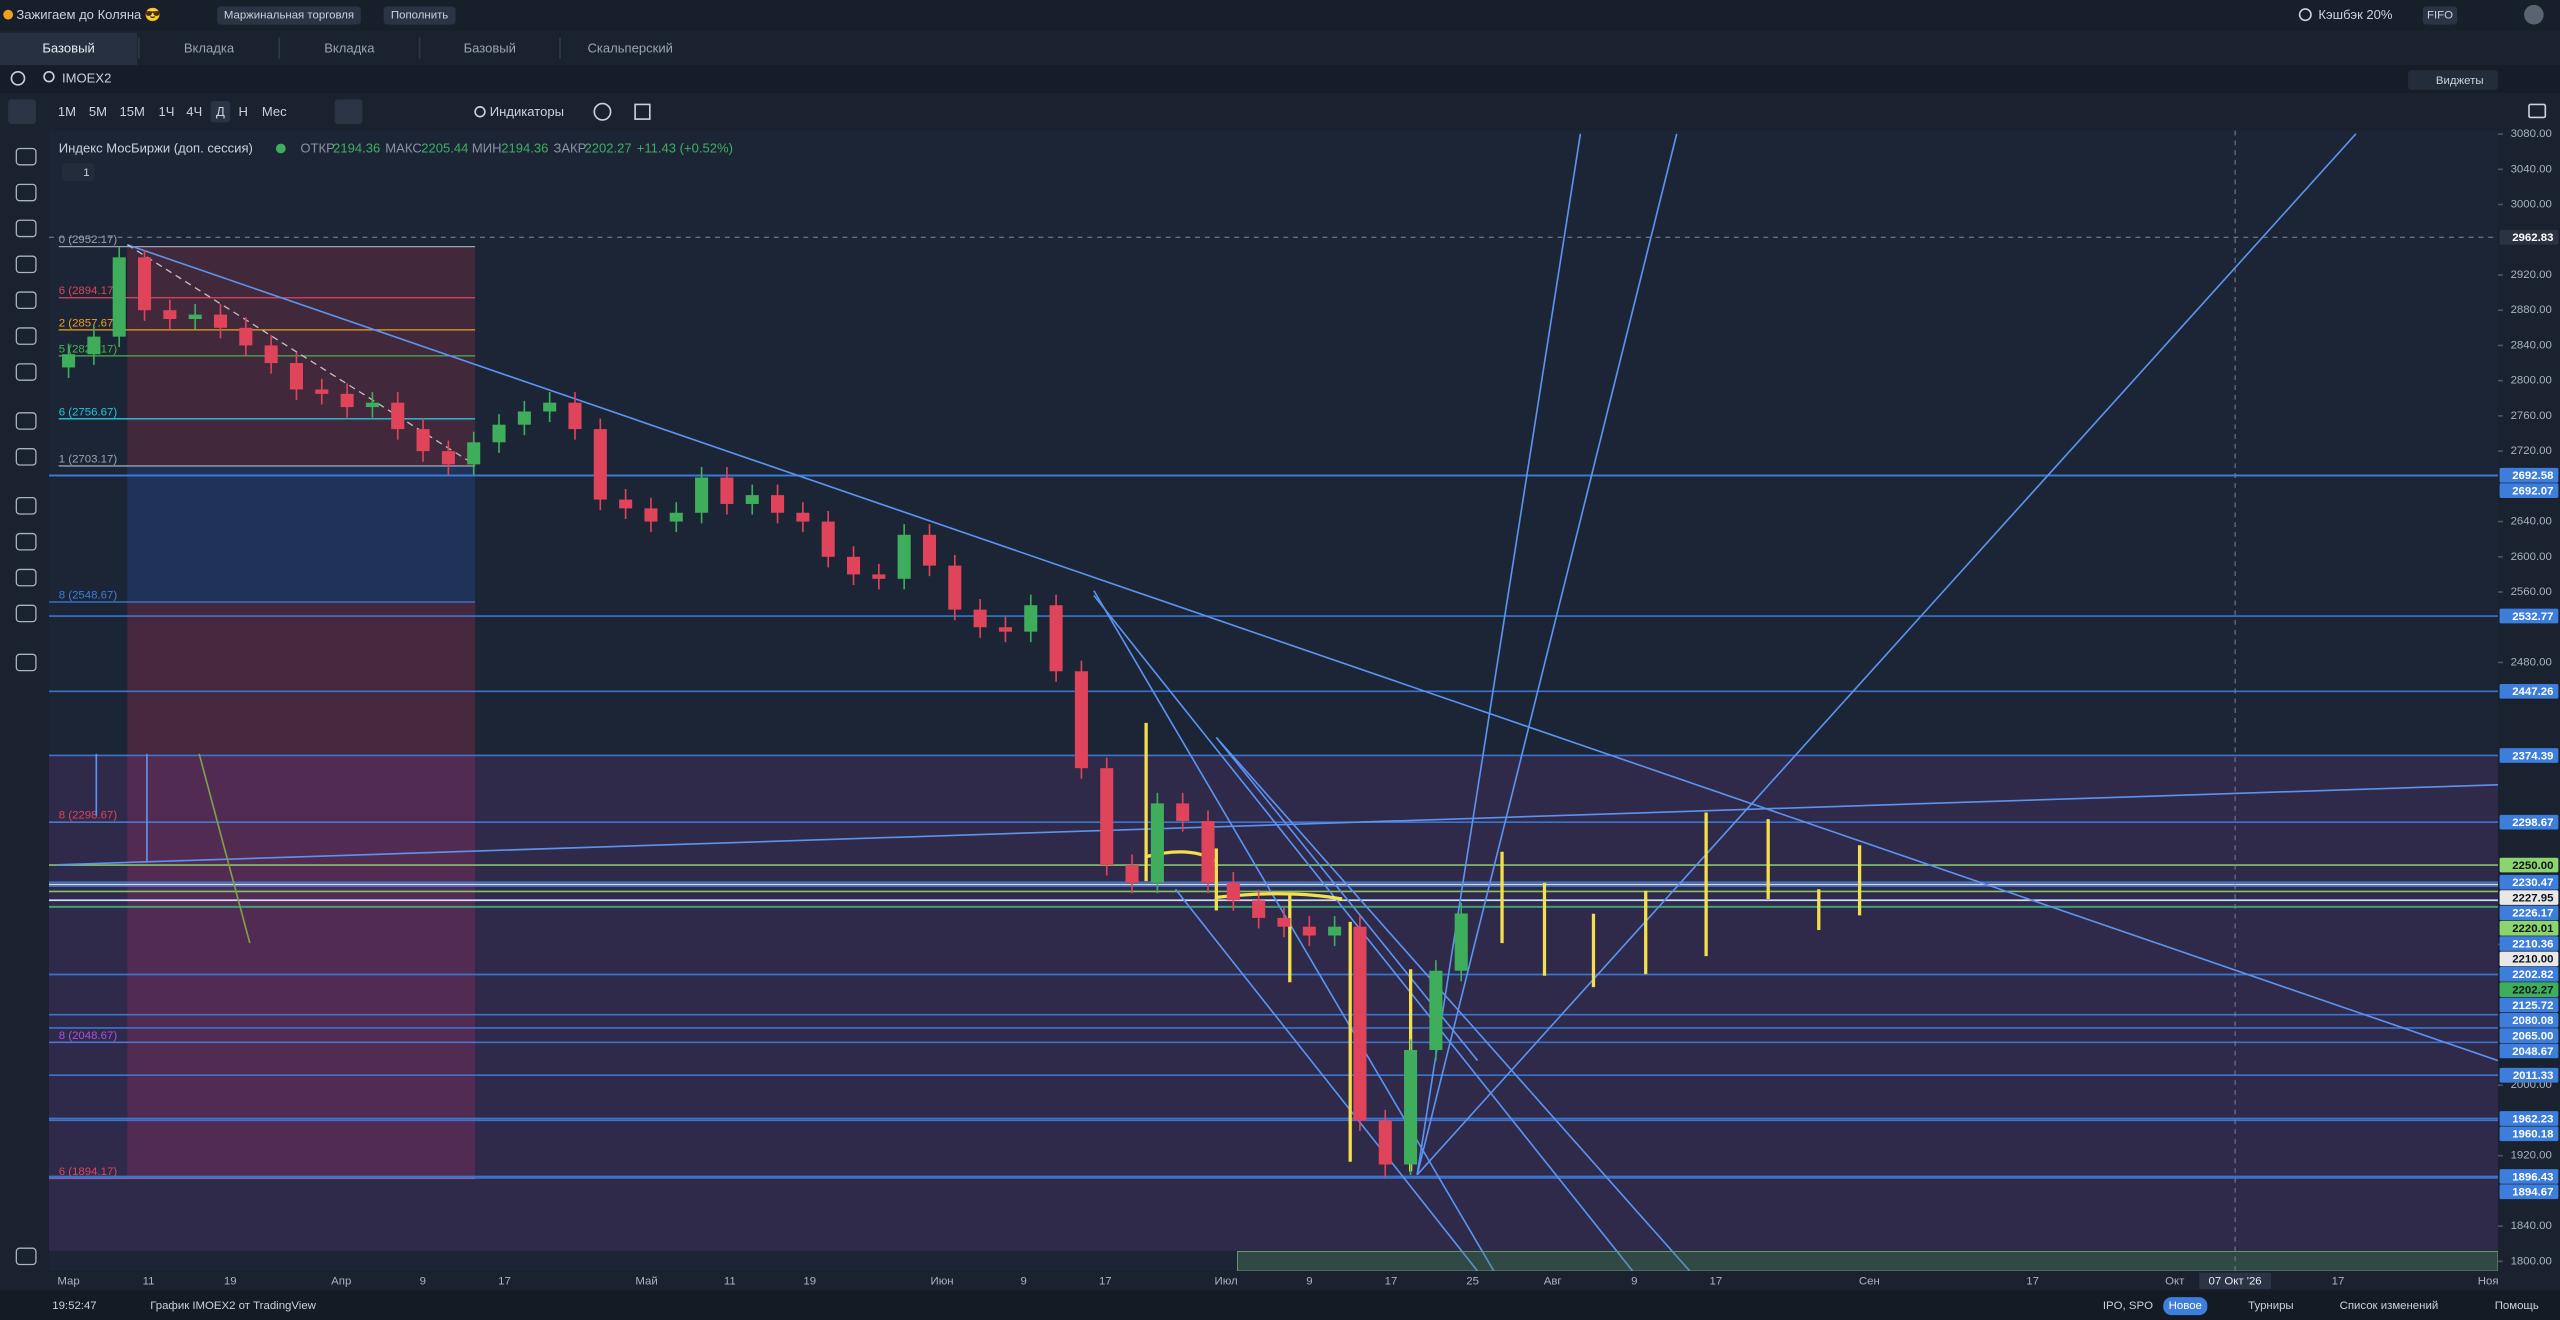 This screenshot has width=2560, height=1320. I want to click on pencil-tool, so click(22, 112).